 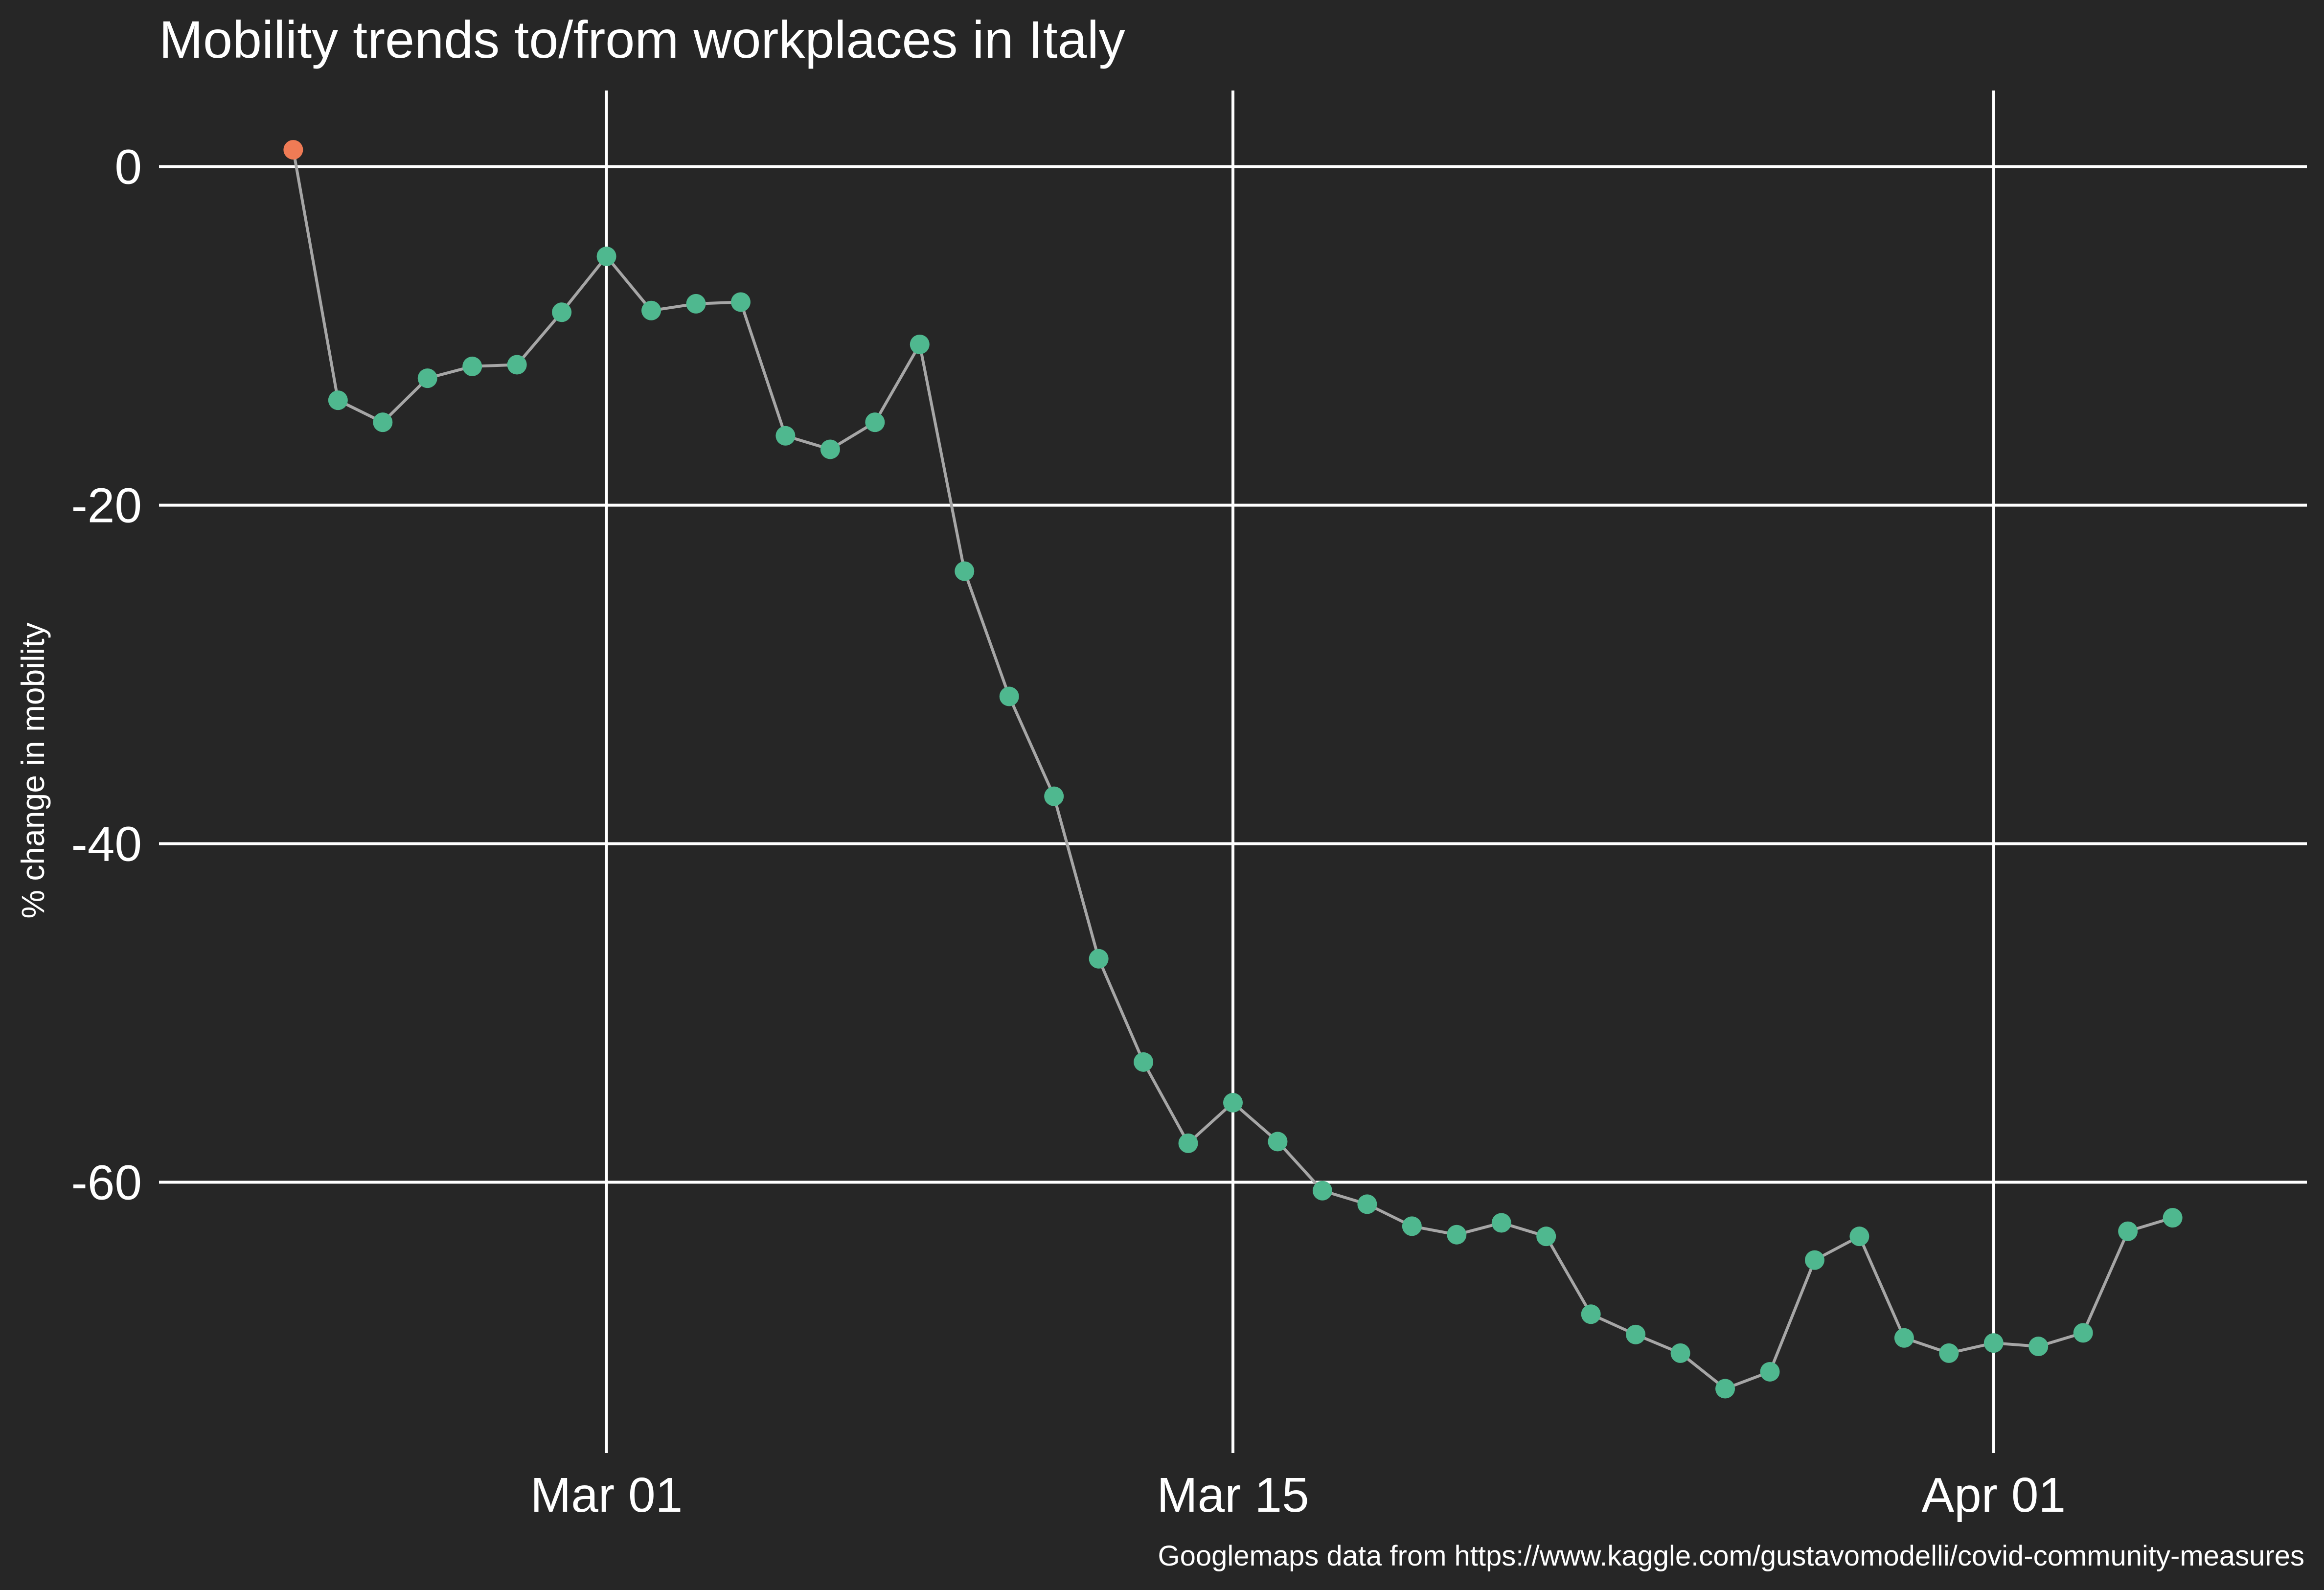 I want to click on y-axis-label: % change in mobility, so click(x=33, y=770).